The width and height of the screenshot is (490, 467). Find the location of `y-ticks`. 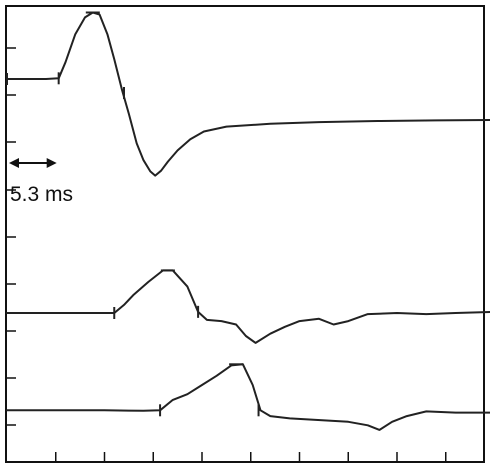

y-ticks is located at coordinates (11, 236).